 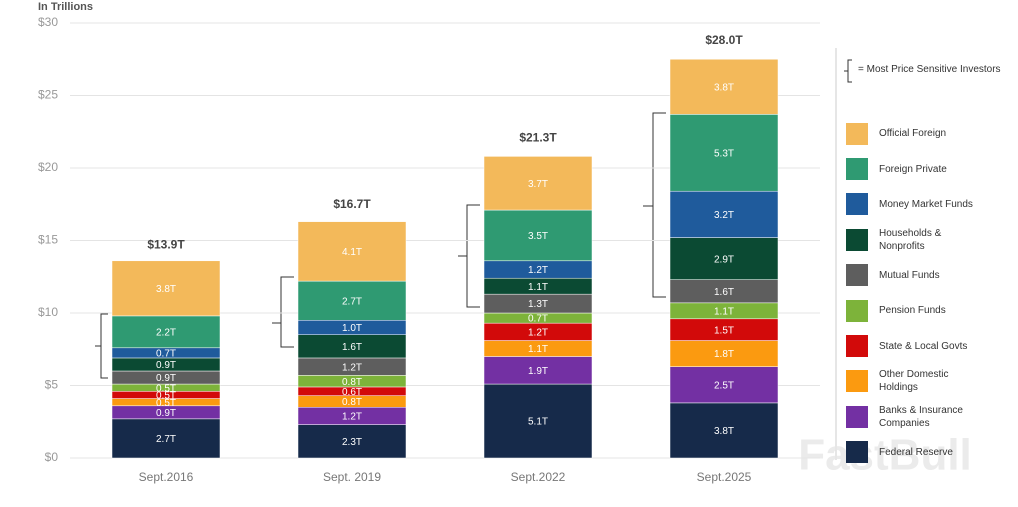 What do you see at coordinates (913, 169) in the screenshot?
I see `legend-label: Foreign Private` at bounding box center [913, 169].